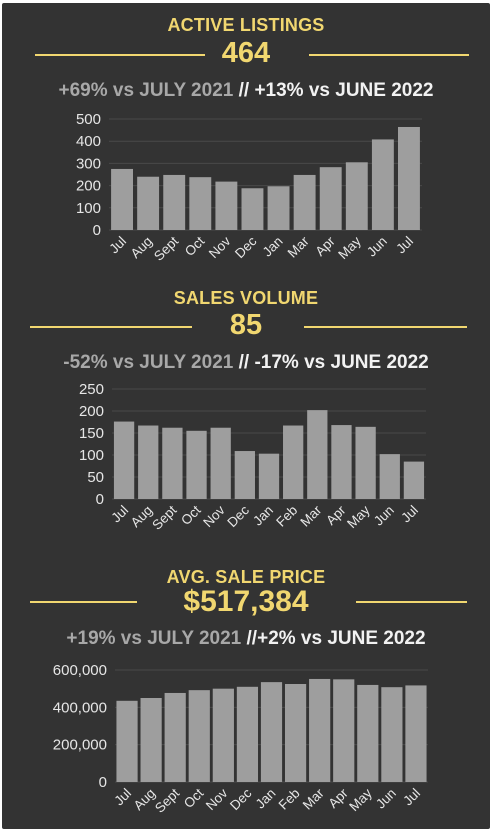 The image size is (494, 838). Describe the element at coordinates (341, 90) in the screenshot. I see `compare-month: +13% vs JUNE 2022` at that location.